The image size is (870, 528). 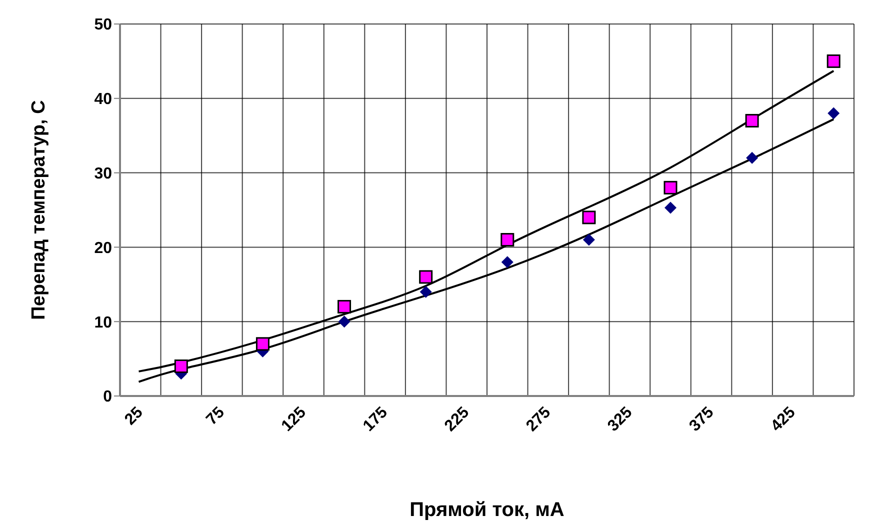 I want to click on x-tick-label: 125, so click(x=294, y=419).